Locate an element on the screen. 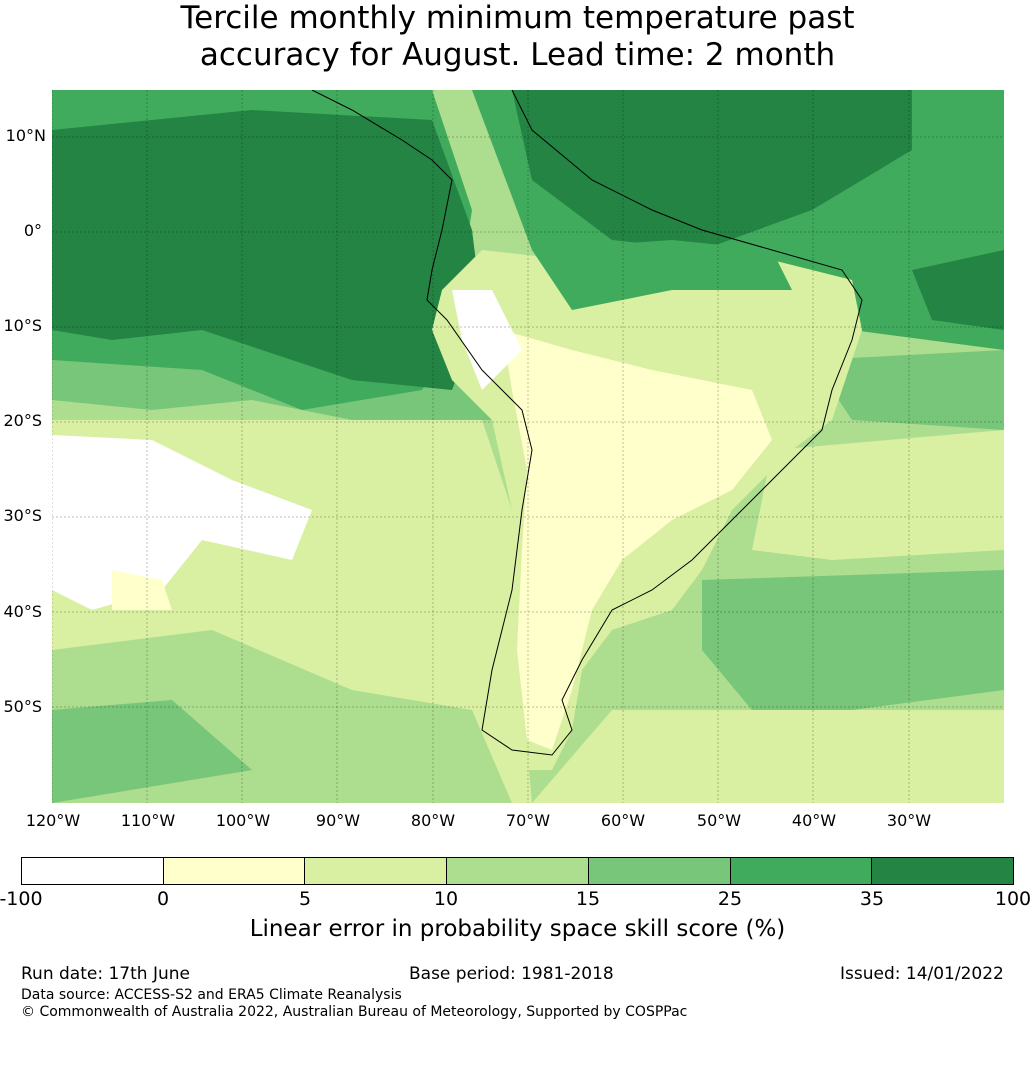 The height and width of the screenshot is (1065, 1035). lat-label-20s: 20°S is located at coordinates (22, 420).